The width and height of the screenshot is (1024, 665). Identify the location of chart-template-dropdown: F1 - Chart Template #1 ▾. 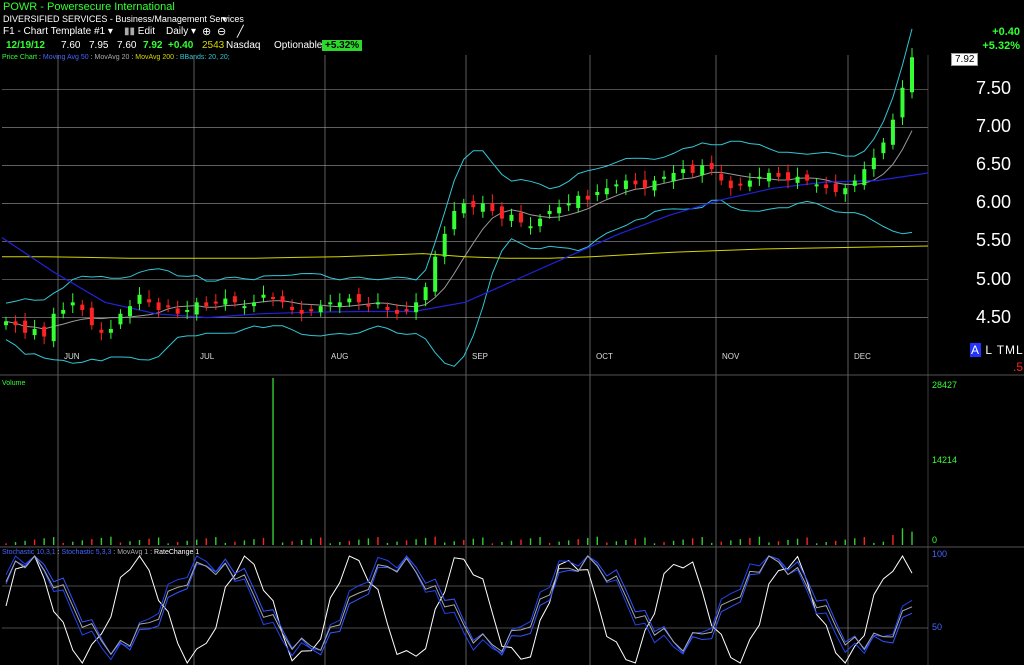
(58, 31).